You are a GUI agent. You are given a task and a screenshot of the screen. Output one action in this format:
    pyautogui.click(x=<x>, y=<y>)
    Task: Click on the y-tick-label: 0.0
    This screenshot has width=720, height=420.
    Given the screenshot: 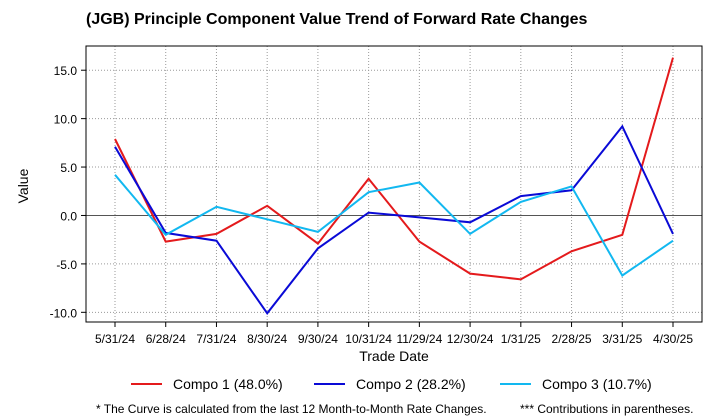 What is the action you would take?
    pyautogui.click(x=68, y=216)
    